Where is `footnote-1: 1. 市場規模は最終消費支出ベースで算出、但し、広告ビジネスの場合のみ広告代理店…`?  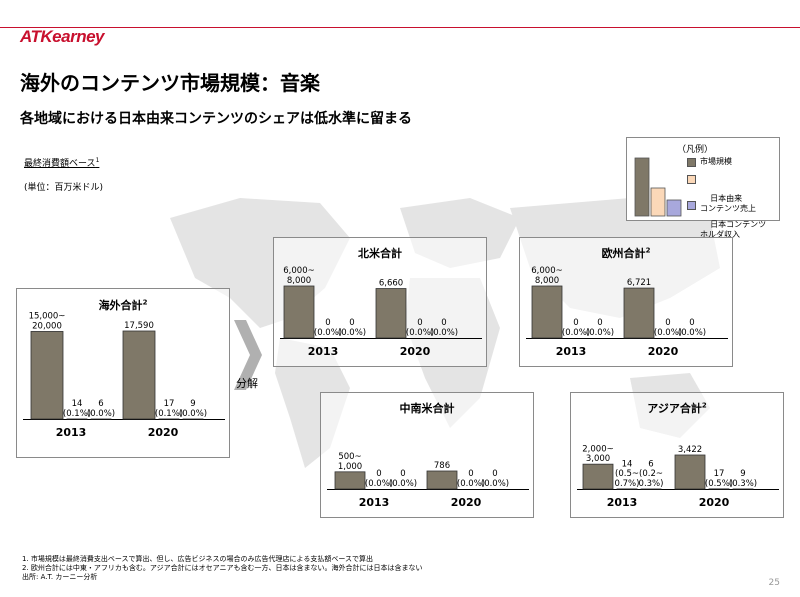 footnote-1: 1. 市場規模は最終消費支出ベースで算出、但し、広告ビジネスの場合のみ広告代理店… is located at coordinates (197, 559).